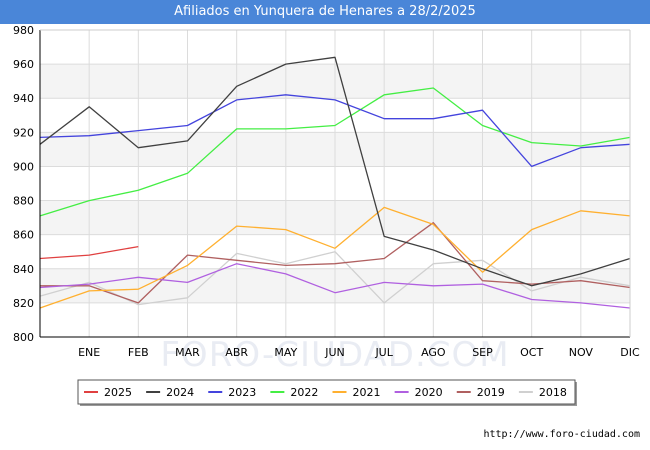 The image size is (650, 450). I want to click on y-tick-label: 900, so click(23, 166).